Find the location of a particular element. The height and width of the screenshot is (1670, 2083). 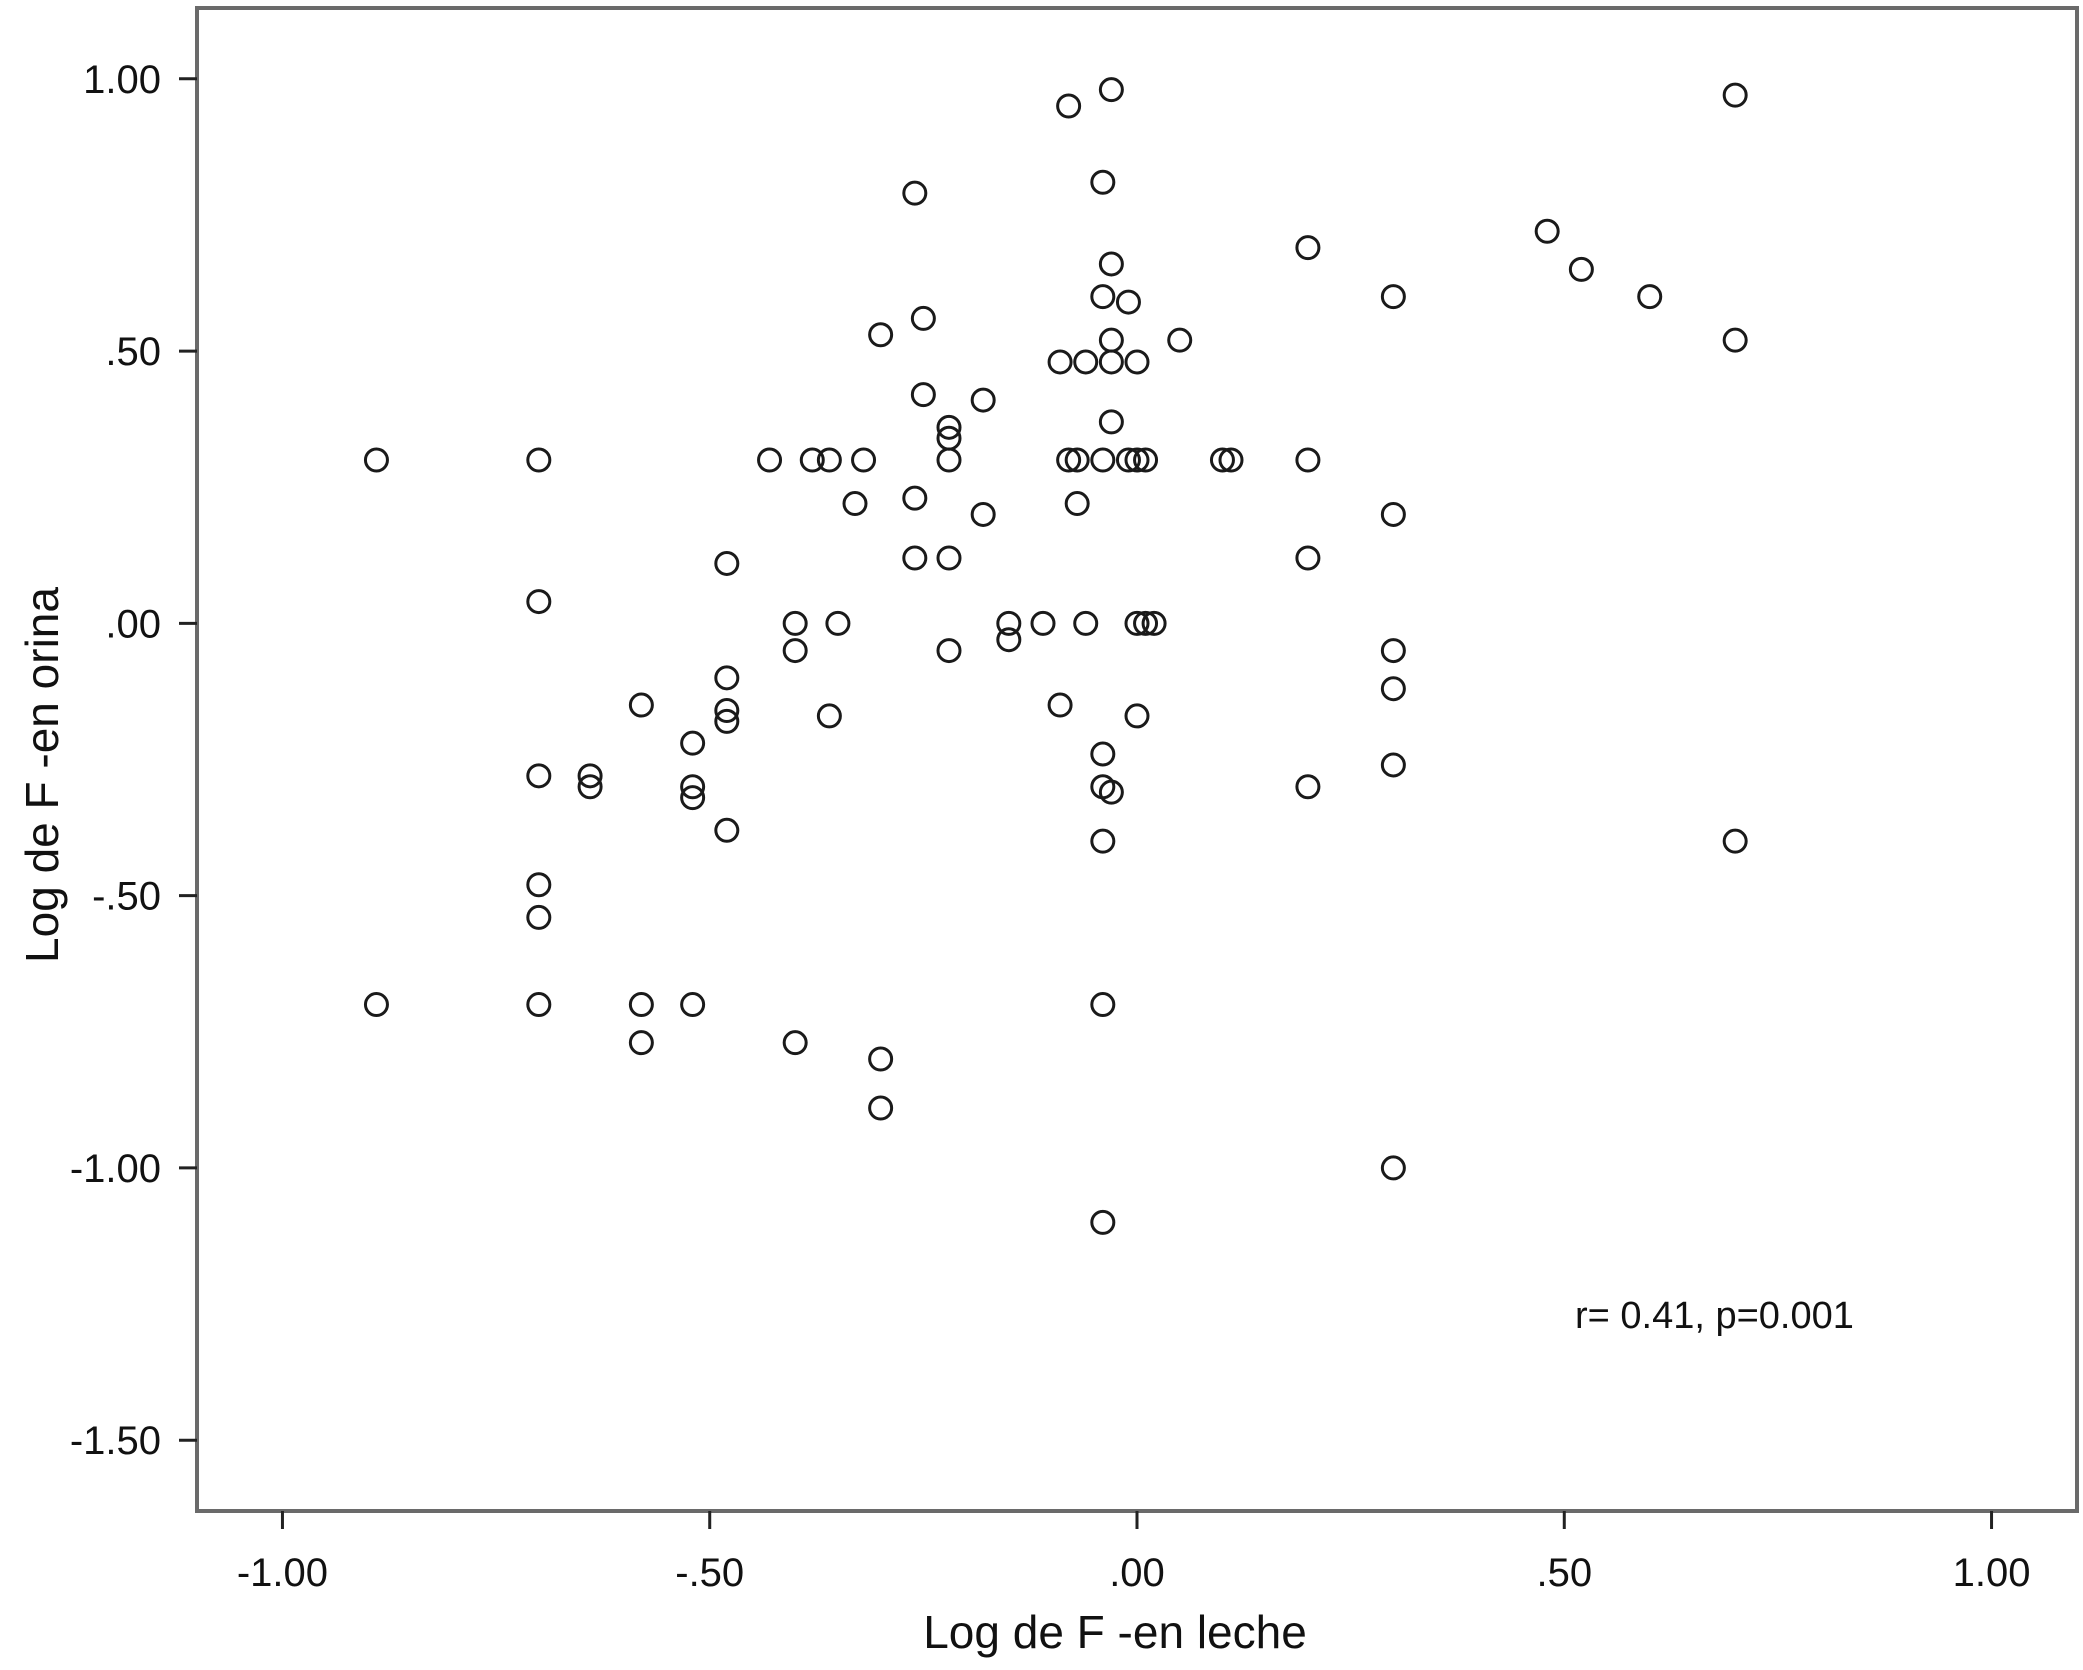

x-tick-label: -.50 is located at coordinates (709, 1573).